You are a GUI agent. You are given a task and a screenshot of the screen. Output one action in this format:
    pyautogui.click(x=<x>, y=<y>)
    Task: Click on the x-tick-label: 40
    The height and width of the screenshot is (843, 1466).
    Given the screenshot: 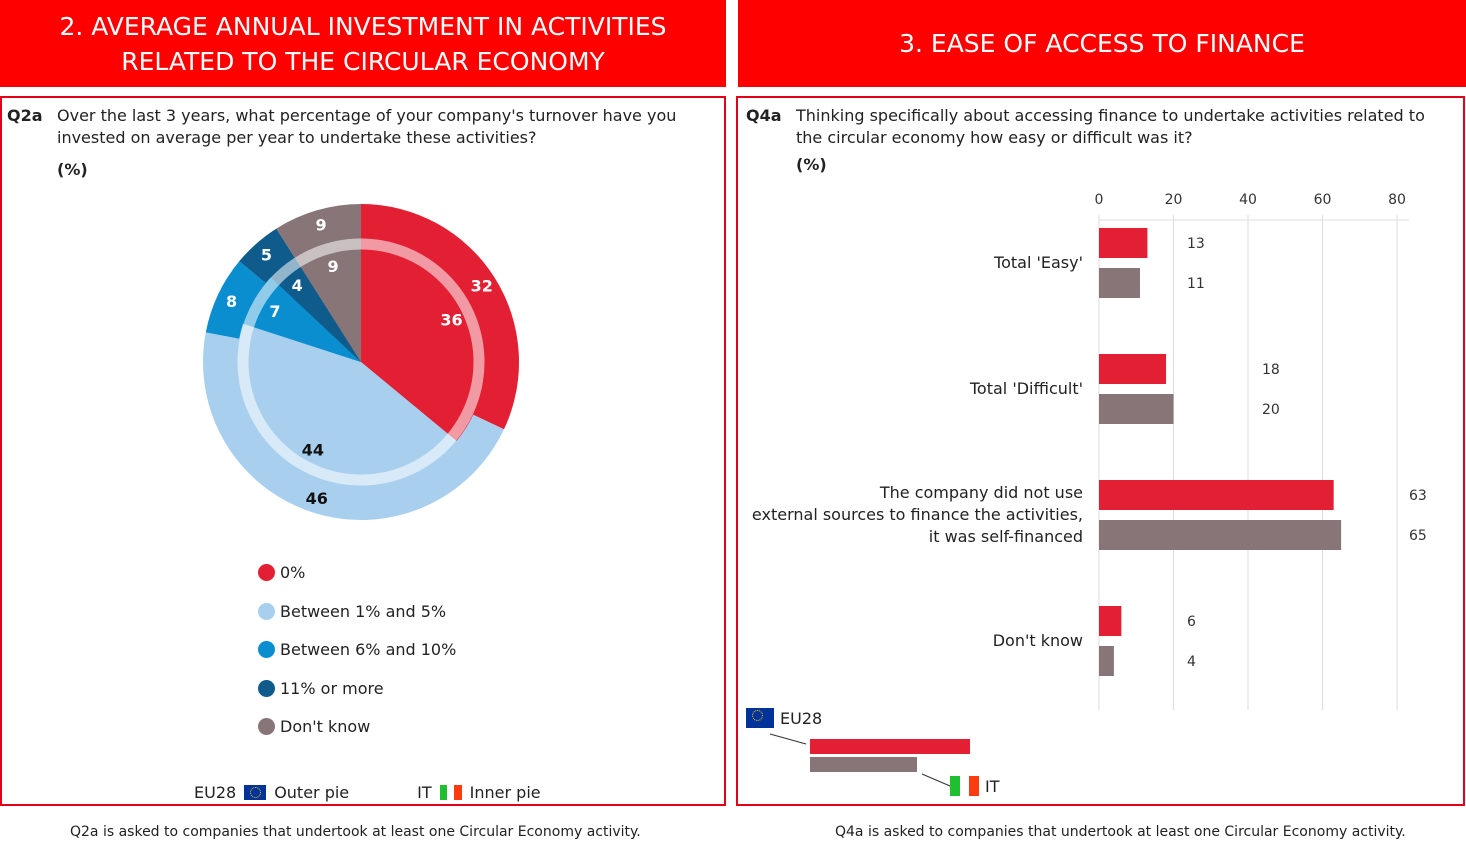 What is the action you would take?
    pyautogui.click(x=1248, y=200)
    